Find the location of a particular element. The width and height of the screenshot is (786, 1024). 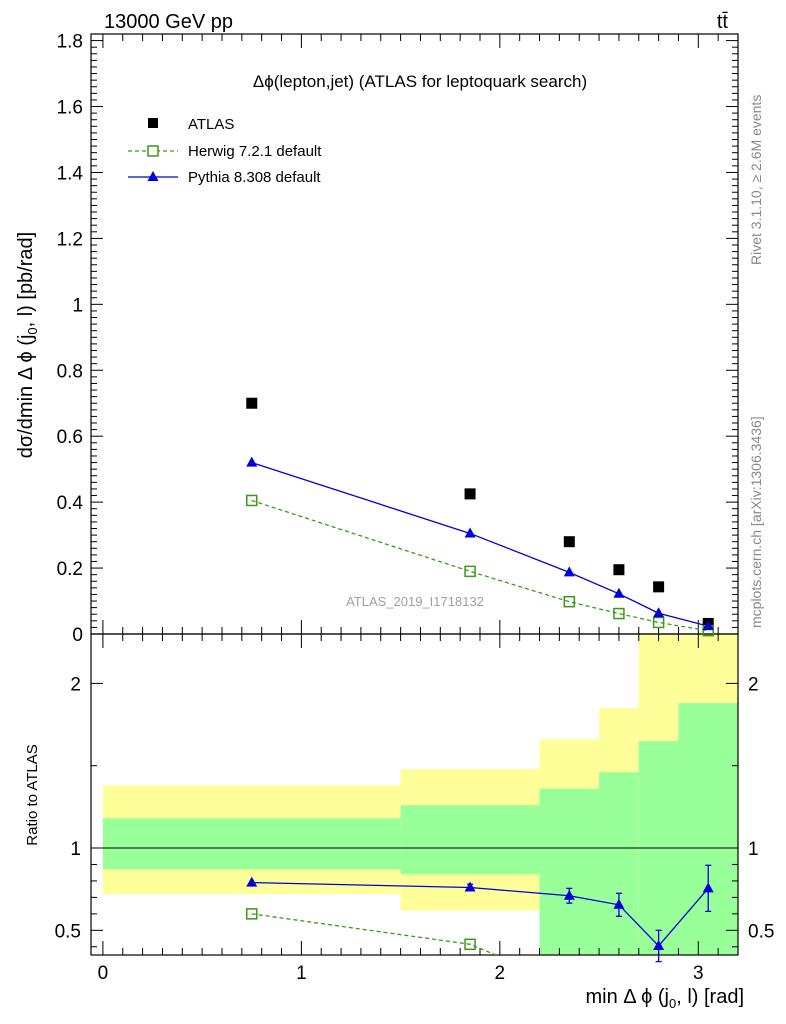

y-tick-label-main: 1.2 is located at coordinates (70, 239).